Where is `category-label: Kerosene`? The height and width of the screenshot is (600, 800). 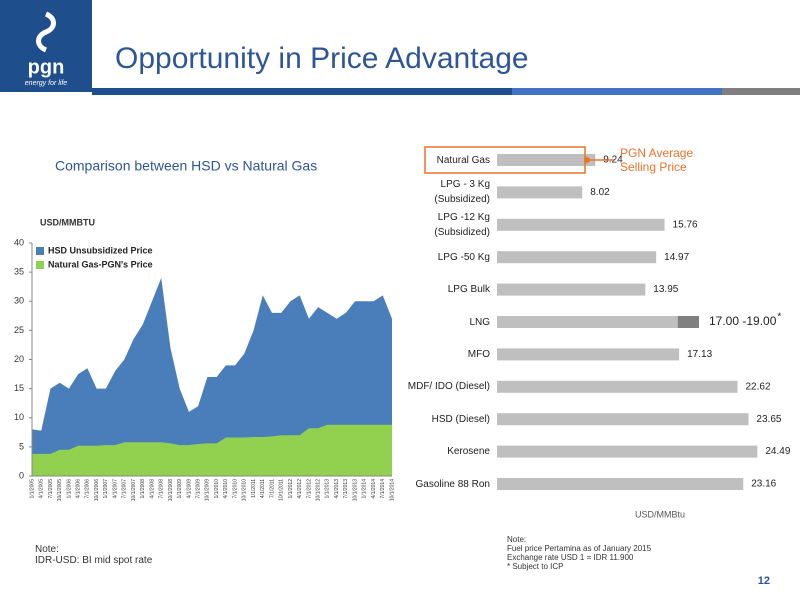 category-label: Kerosene is located at coordinates (468, 452).